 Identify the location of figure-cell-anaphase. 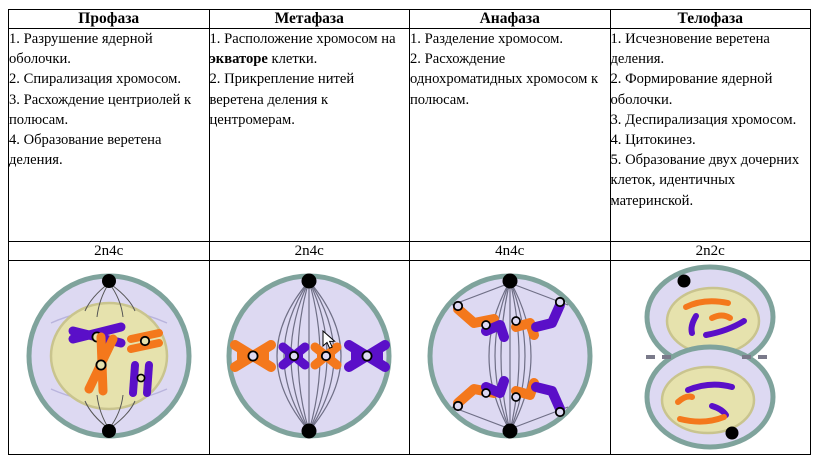
(510, 357).